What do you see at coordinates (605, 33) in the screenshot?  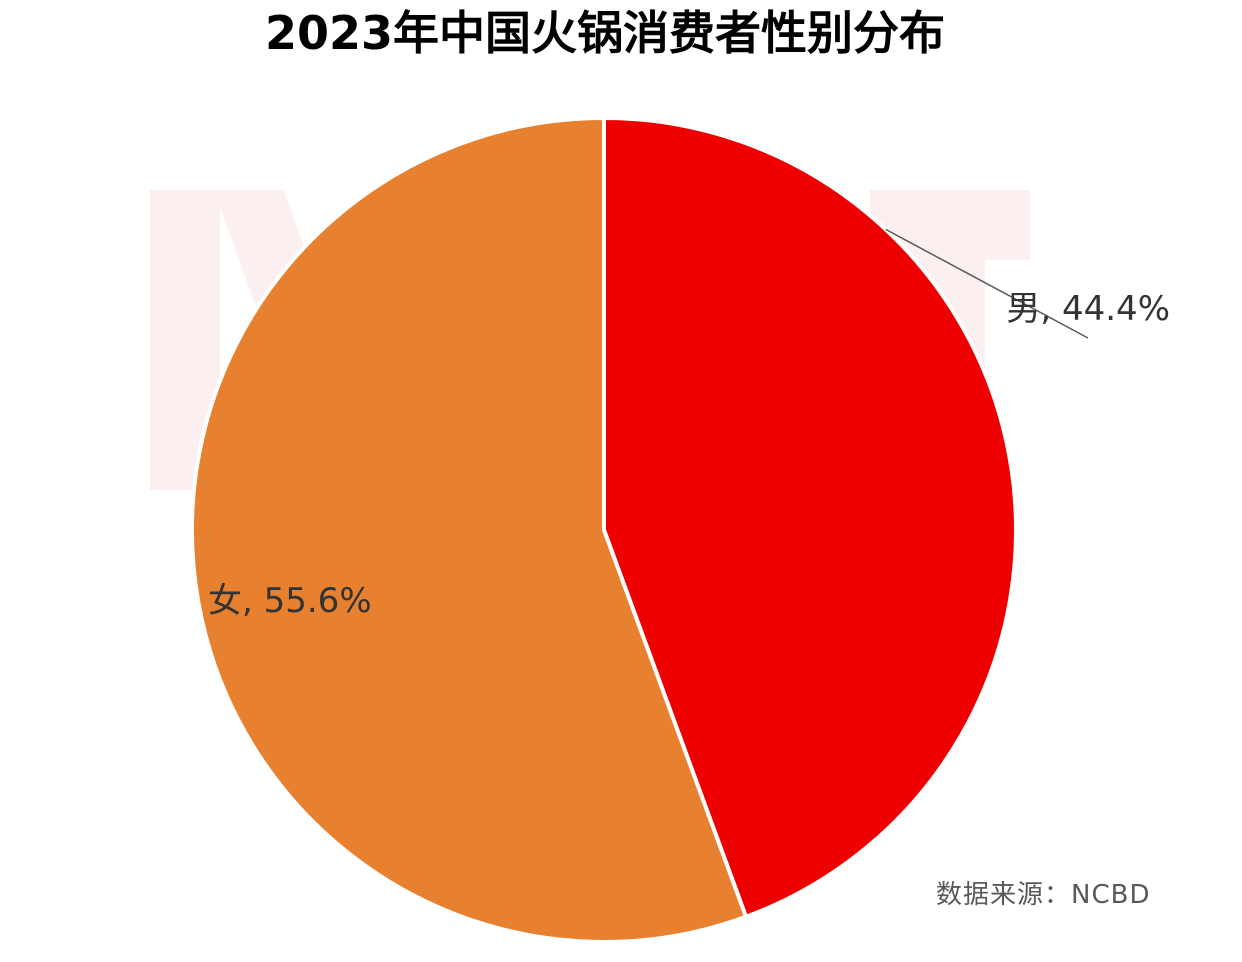 I see `chart-title: 2023年中国火锅消费者性别分布` at bounding box center [605, 33].